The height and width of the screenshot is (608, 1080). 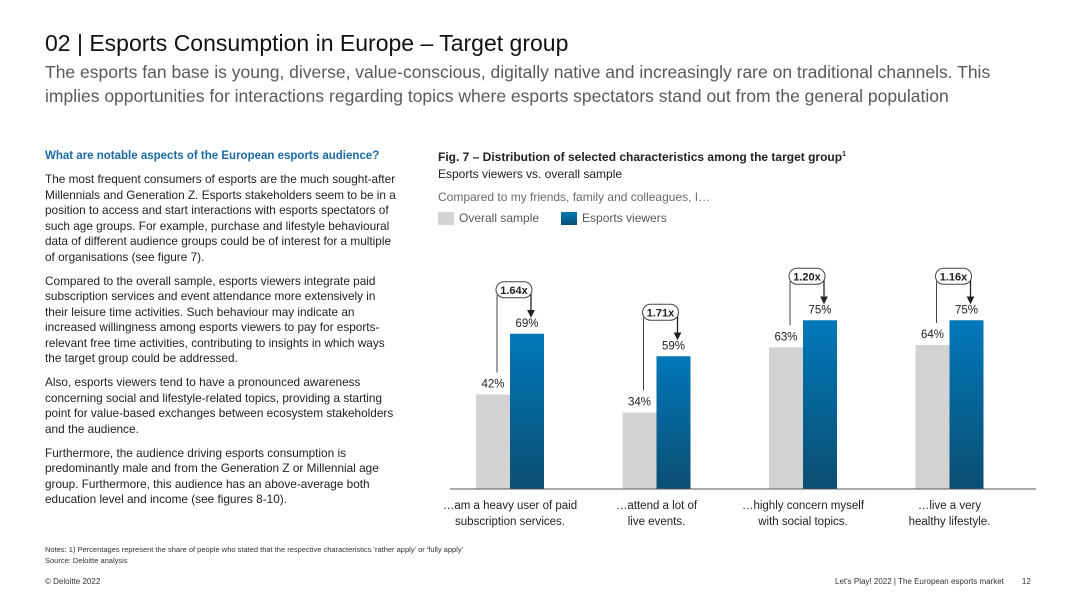 I want to click on legend-swatch-overall, so click(x=446, y=218).